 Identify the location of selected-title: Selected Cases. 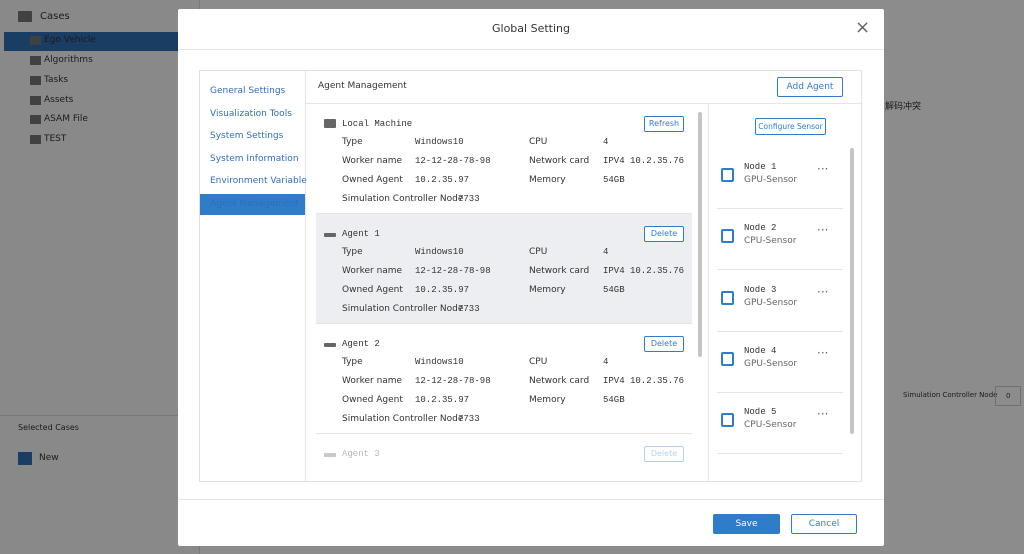
(48, 427).